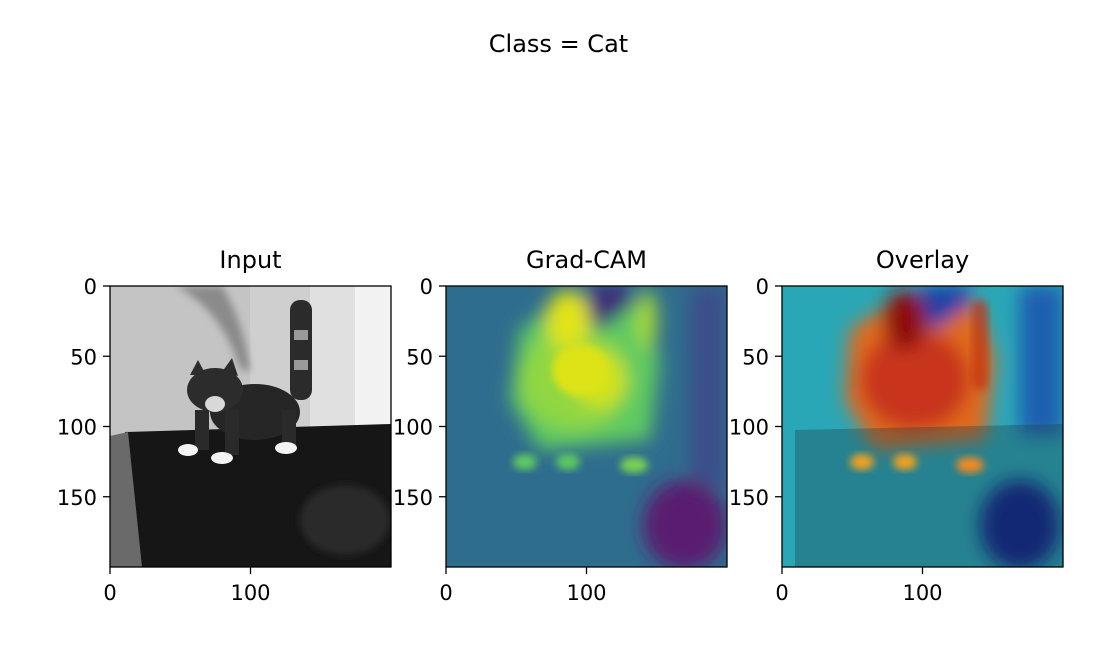  I want to click on input-xtick-label: 0, so click(109, 593).